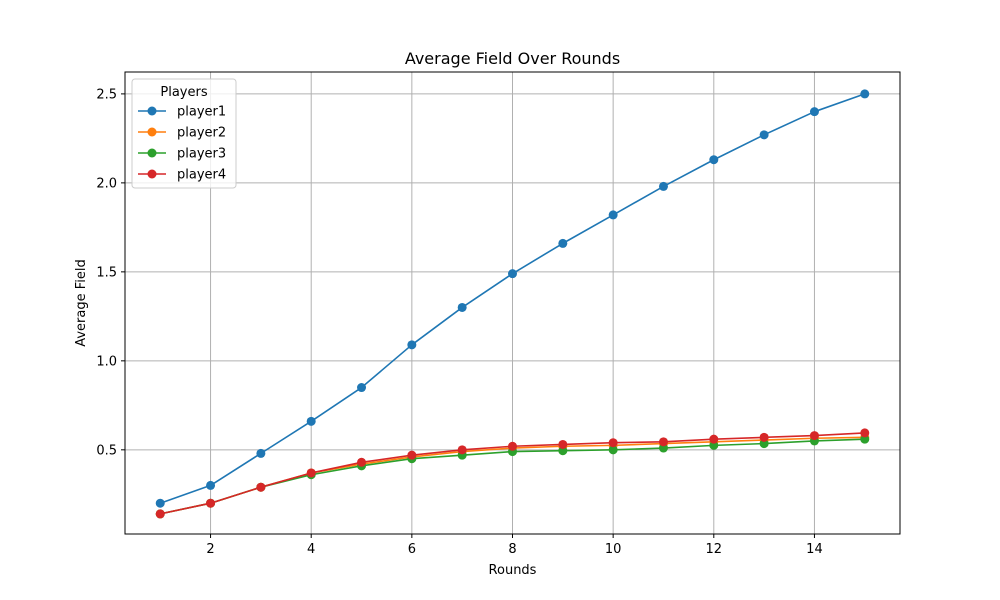  What do you see at coordinates (201, 154) in the screenshot?
I see `legend-label: player3` at bounding box center [201, 154].